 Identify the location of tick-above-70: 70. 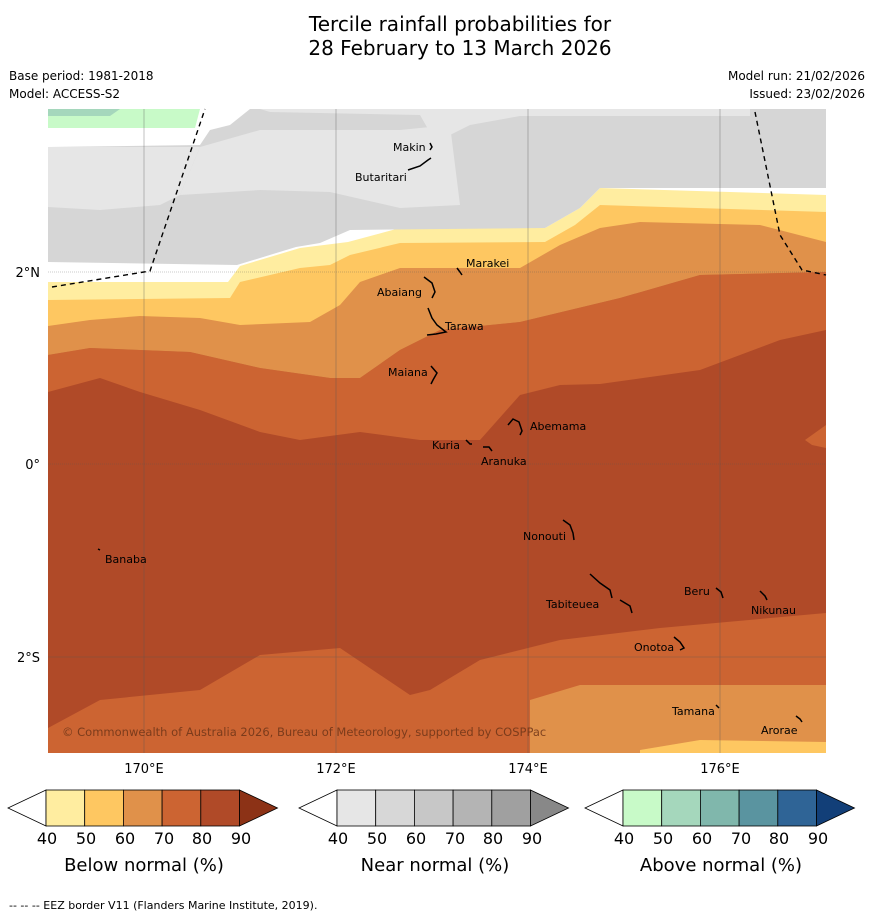
(741, 838).